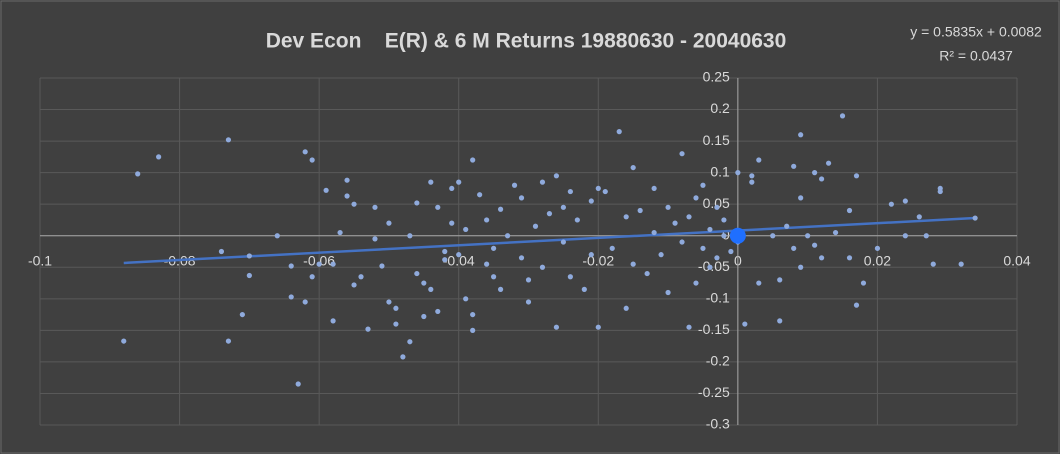  I want to click on y-tick-label: 0.05, so click(716, 203).